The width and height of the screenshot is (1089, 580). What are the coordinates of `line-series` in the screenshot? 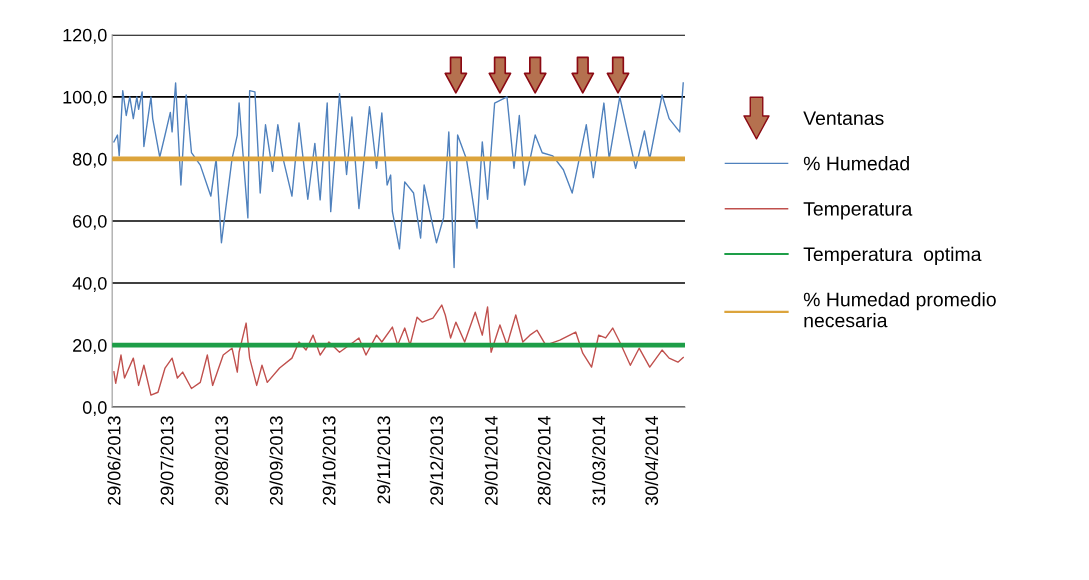 It's located at (398, 350).